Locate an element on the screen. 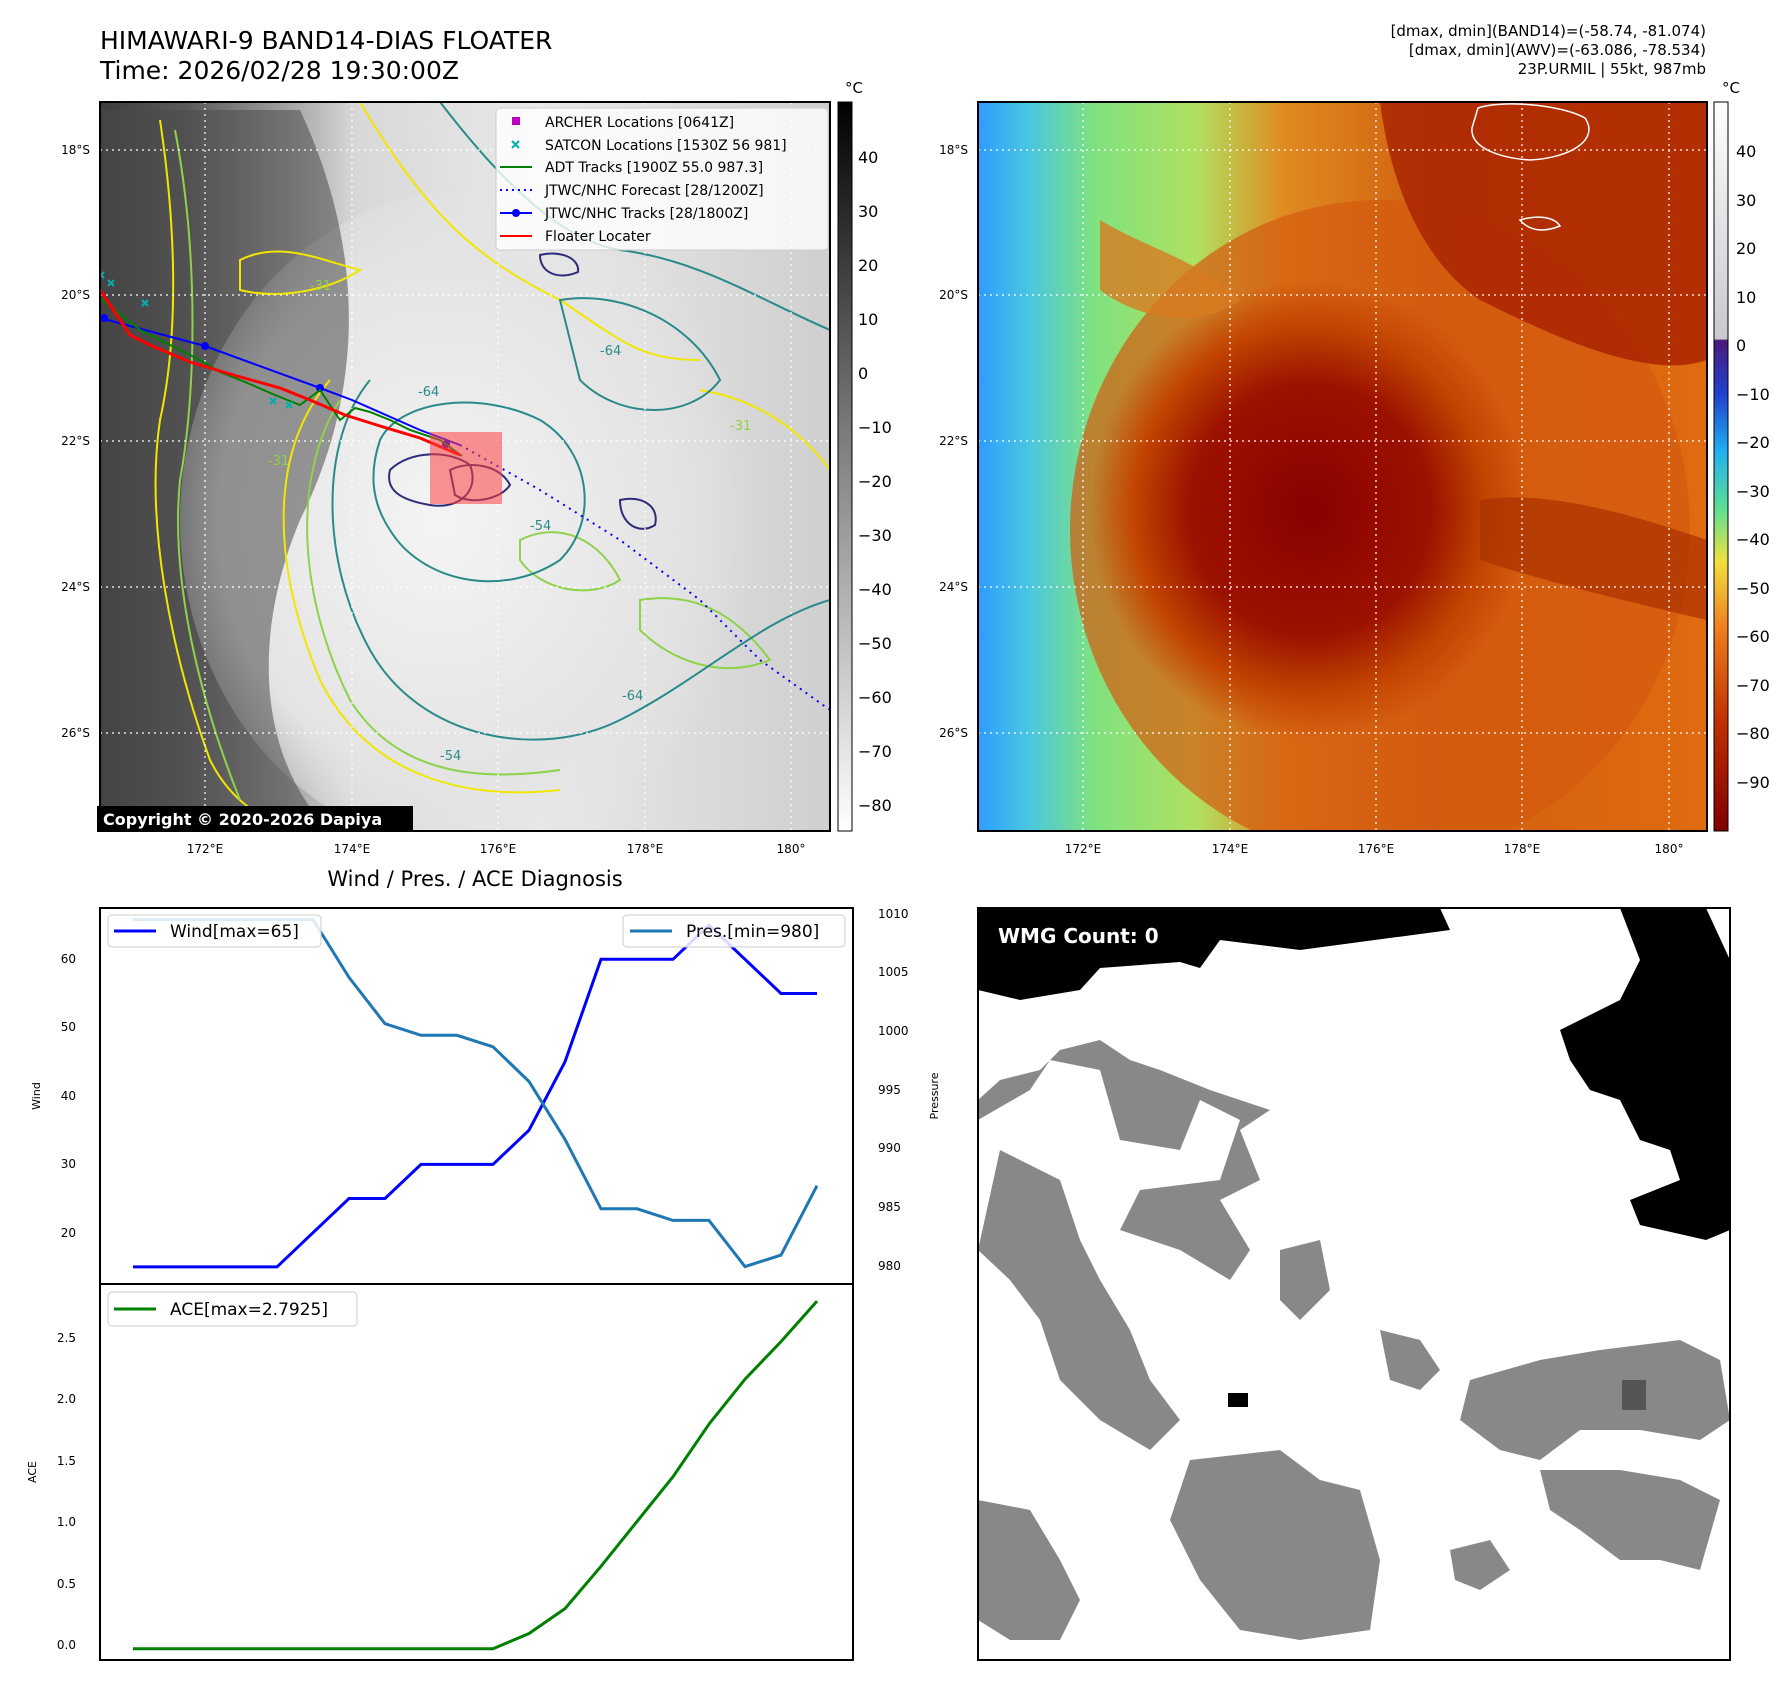 The image size is (1792, 1690). archer-marker is located at coordinates (516, 121).